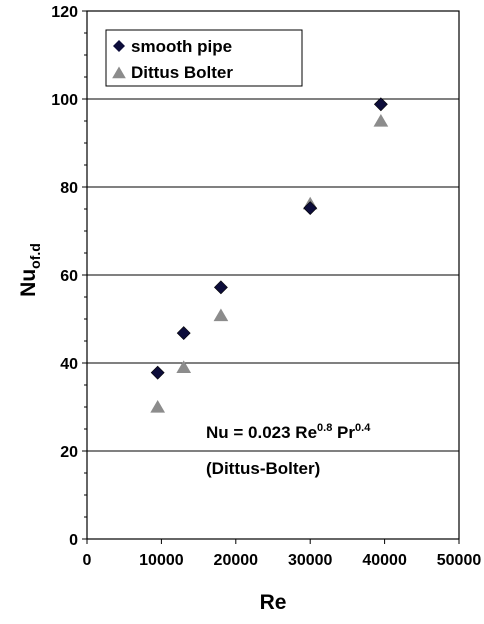 The width and height of the screenshot is (484, 624). Describe the element at coordinates (236, 560) in the screenshot. I see `x-tick-label: 20000` at that location.